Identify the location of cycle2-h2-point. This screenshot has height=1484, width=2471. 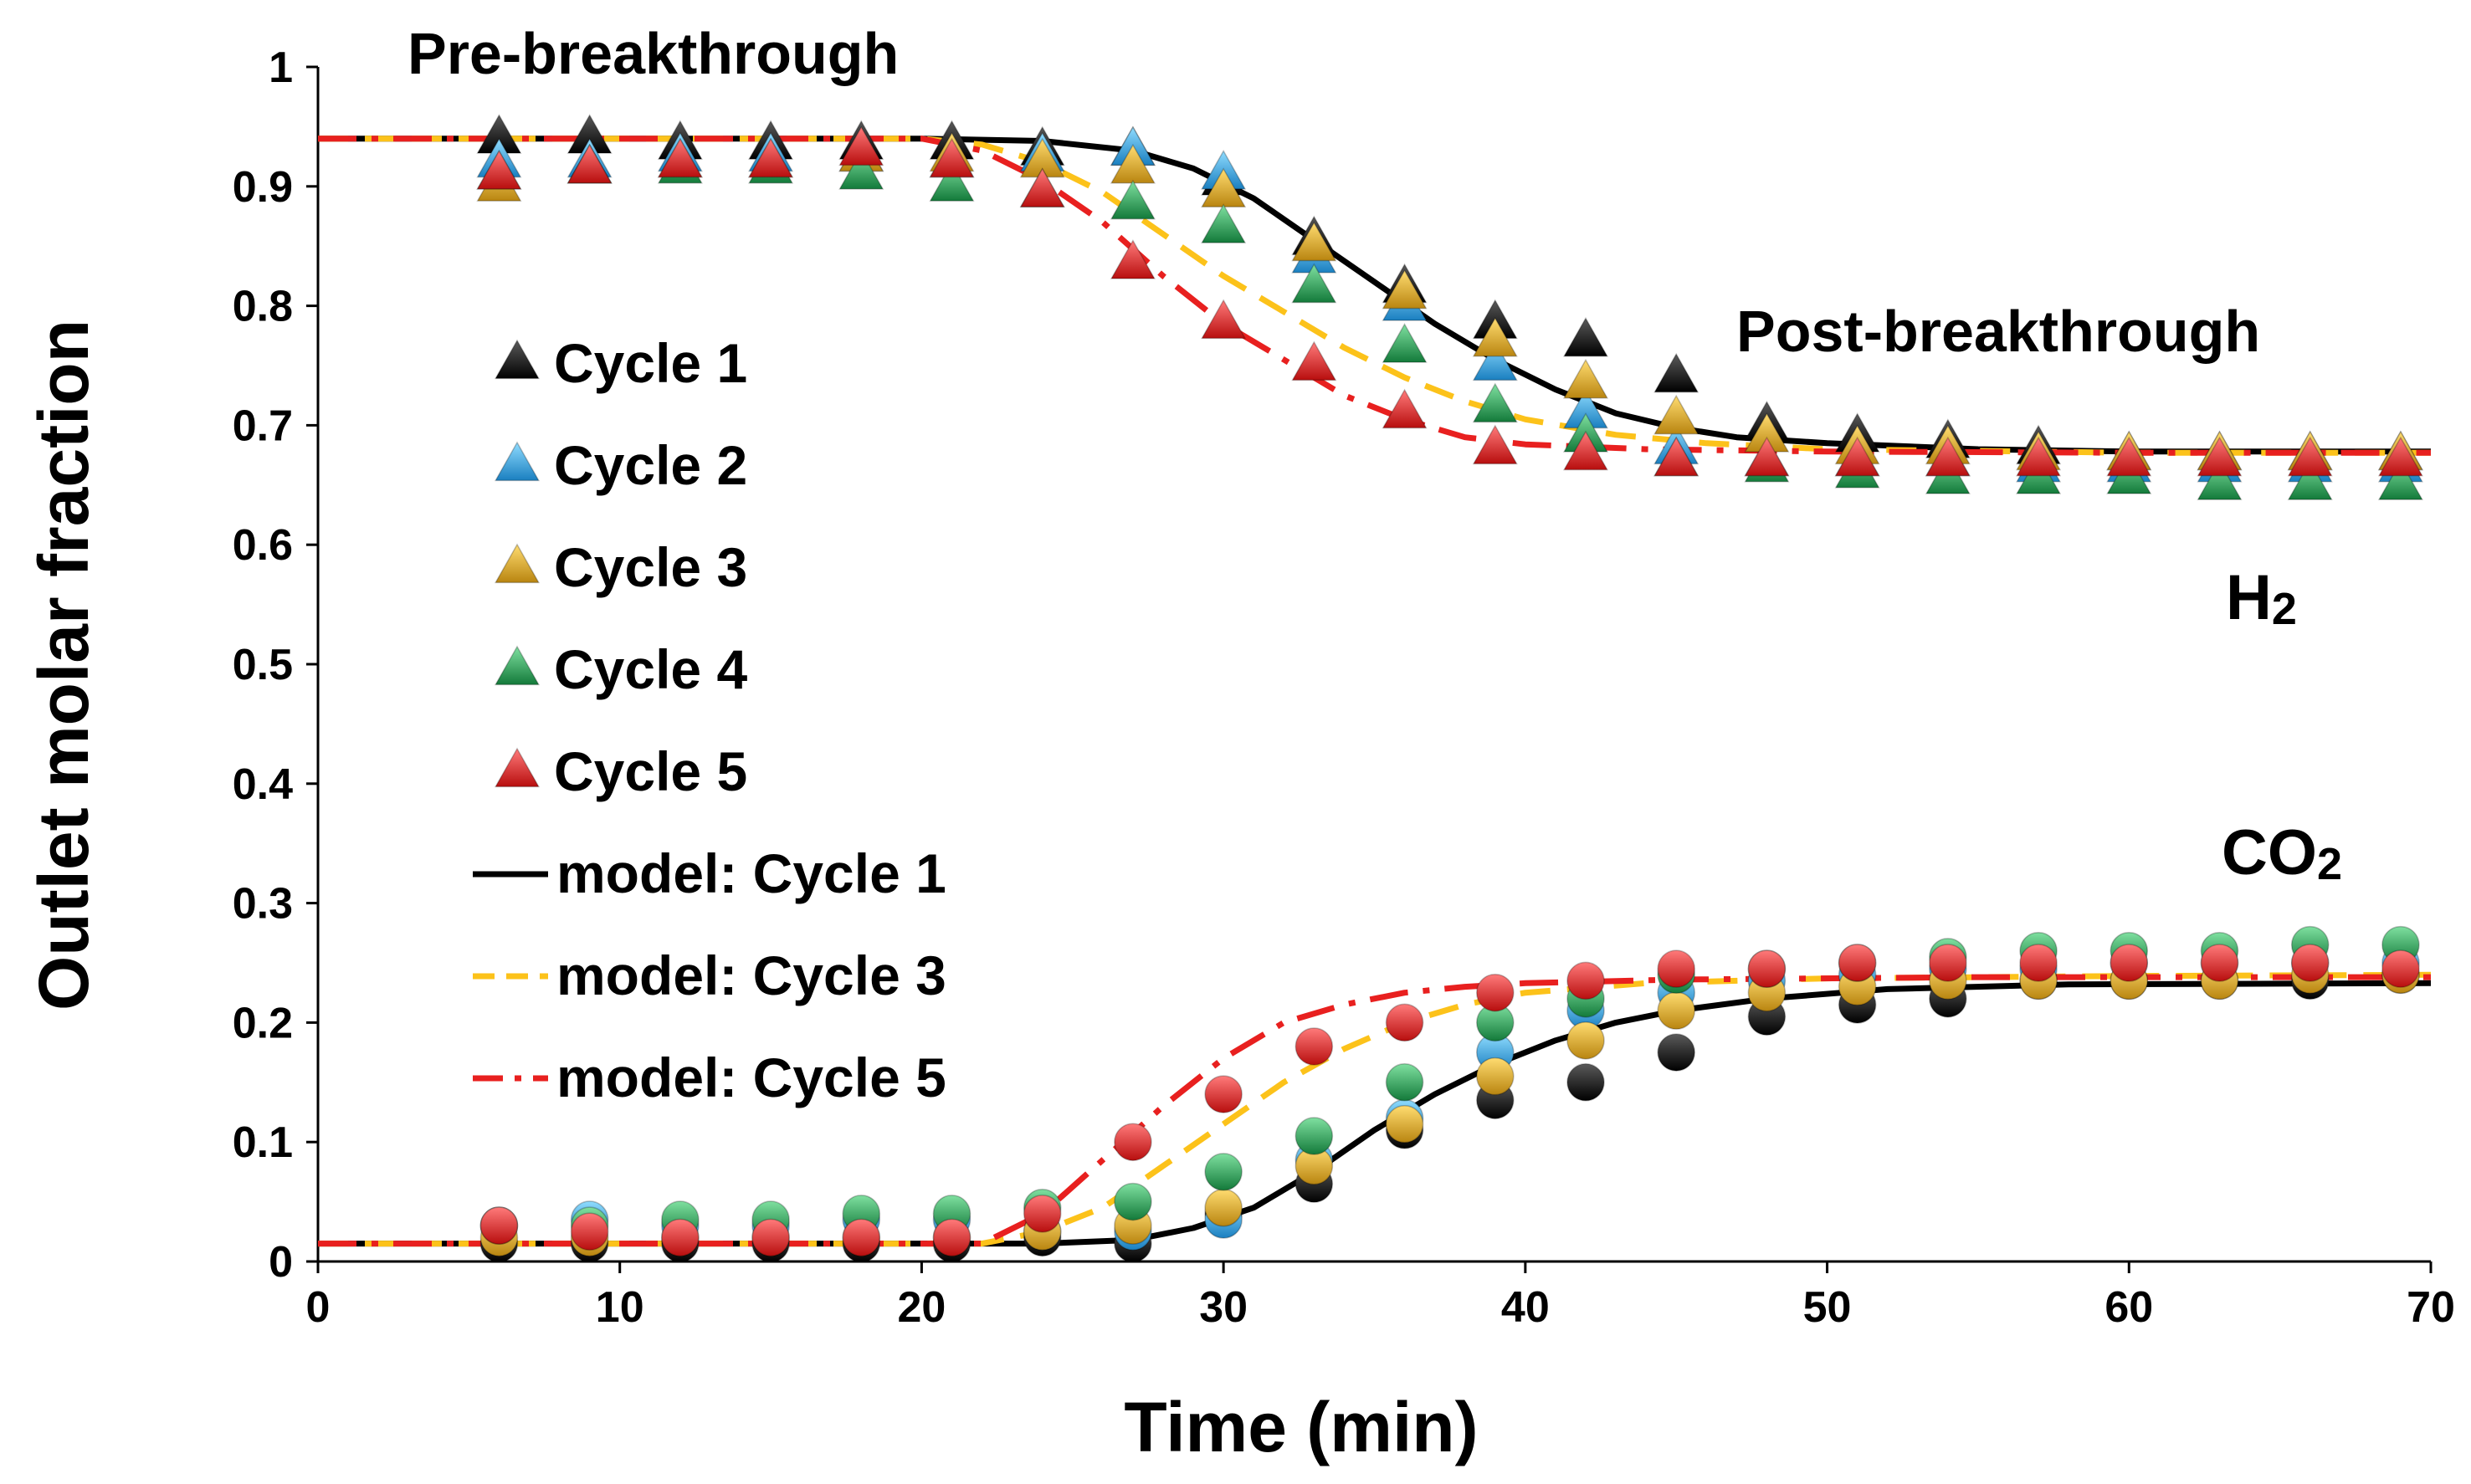
(1495, 360).